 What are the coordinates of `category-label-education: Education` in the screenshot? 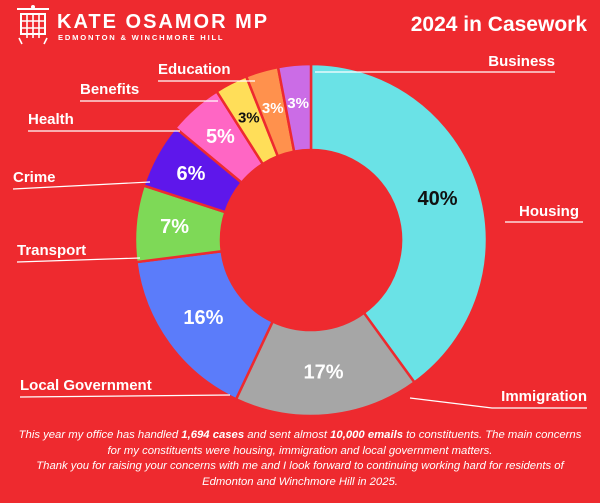 It's located at (194, 69).